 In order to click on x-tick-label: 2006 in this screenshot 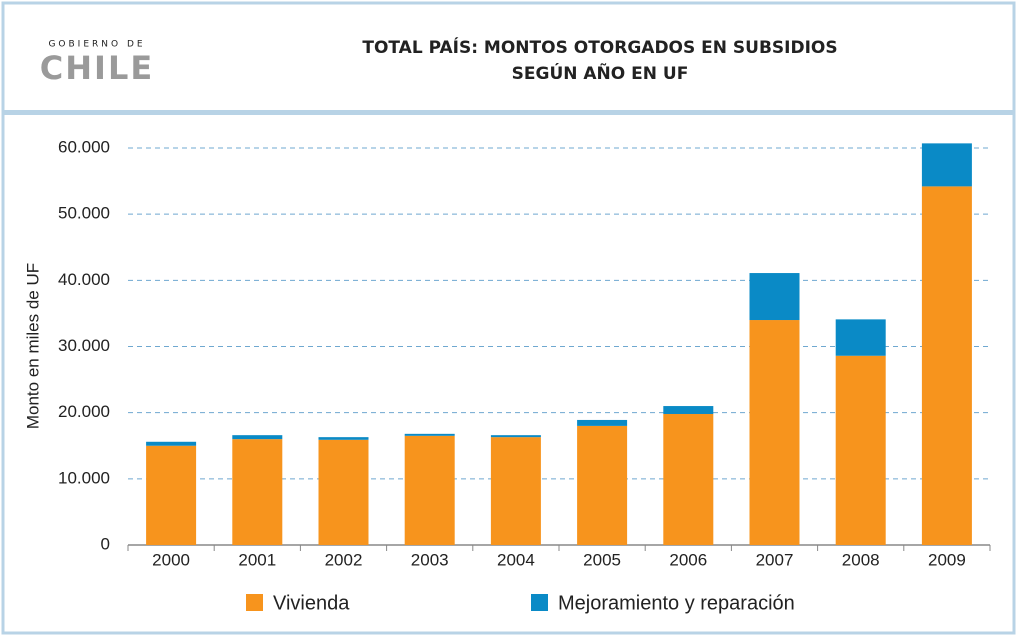, I will do `click(688, 559)`.